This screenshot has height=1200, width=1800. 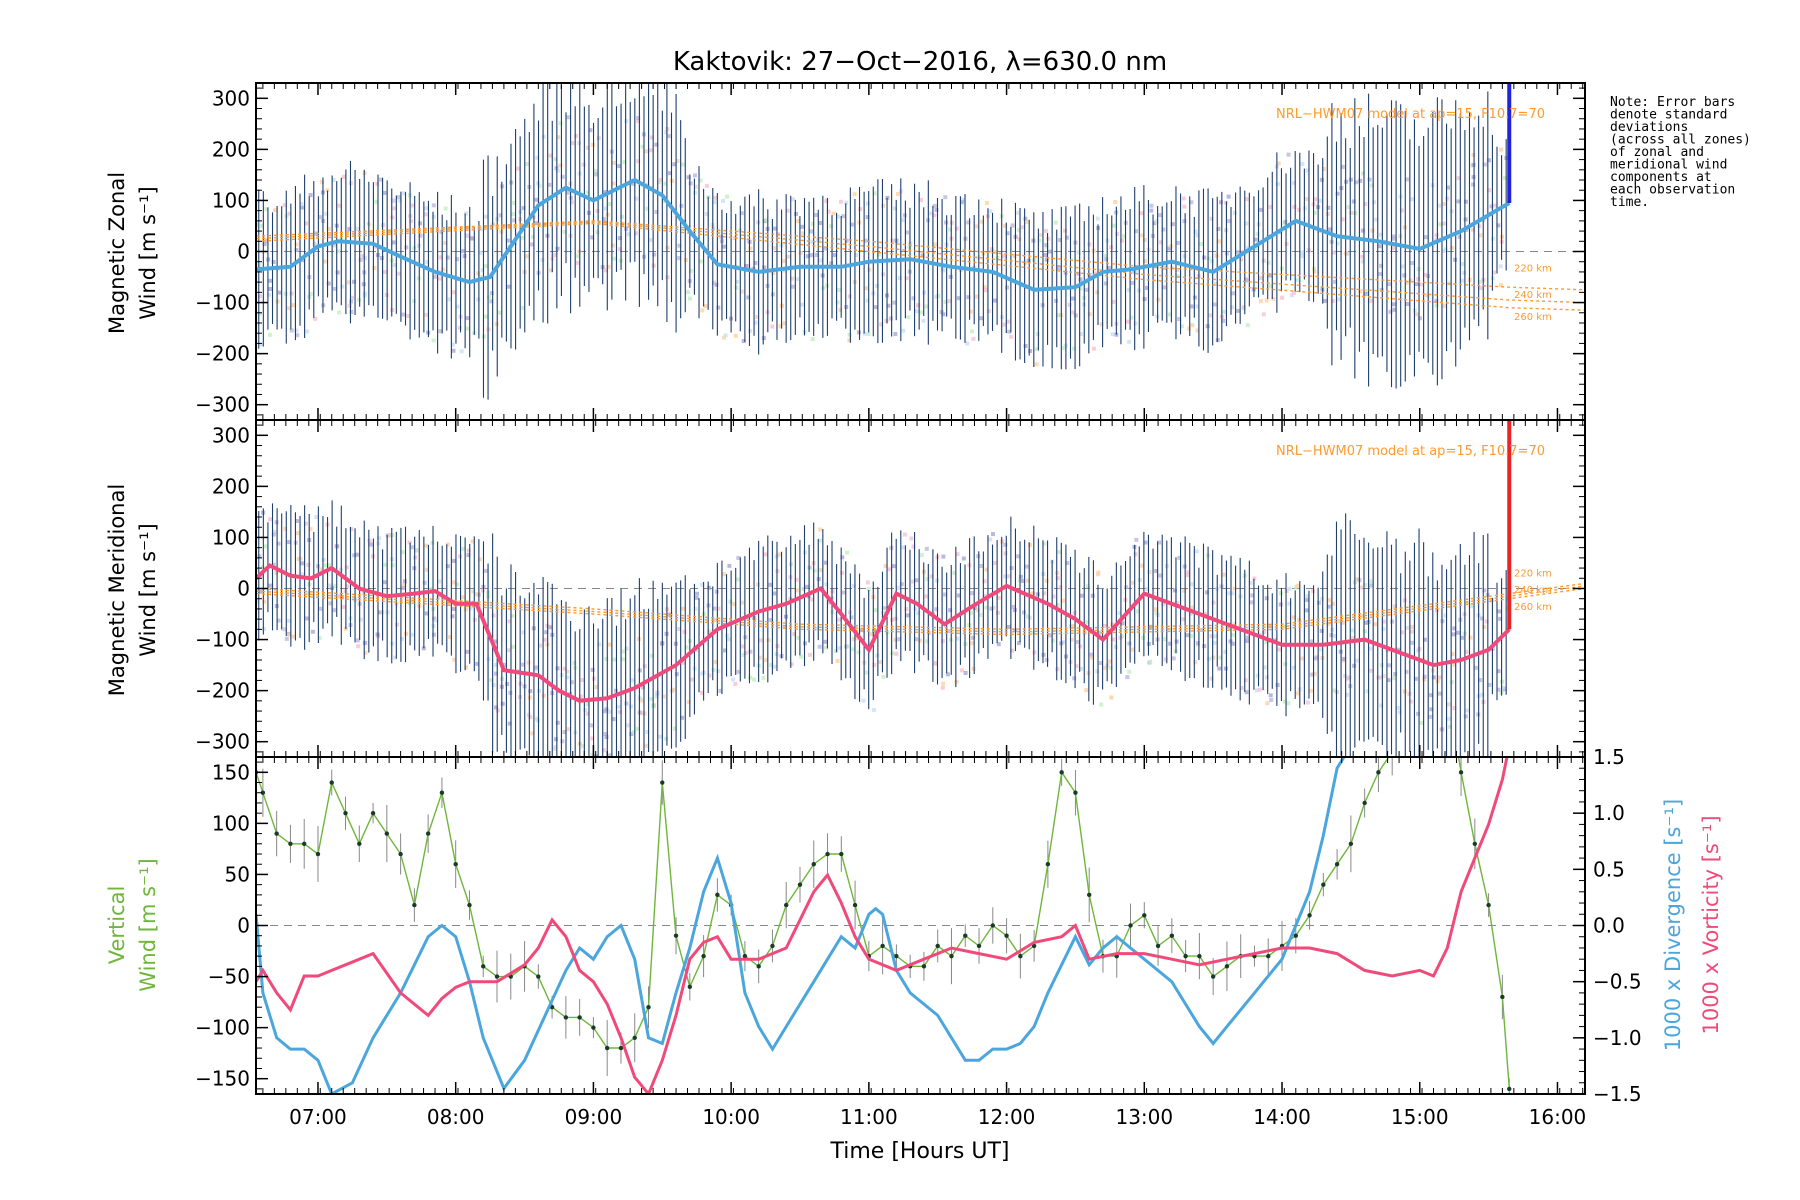 I want to click on zonal-y-tick-label: −300, so click(x=222, y=405).